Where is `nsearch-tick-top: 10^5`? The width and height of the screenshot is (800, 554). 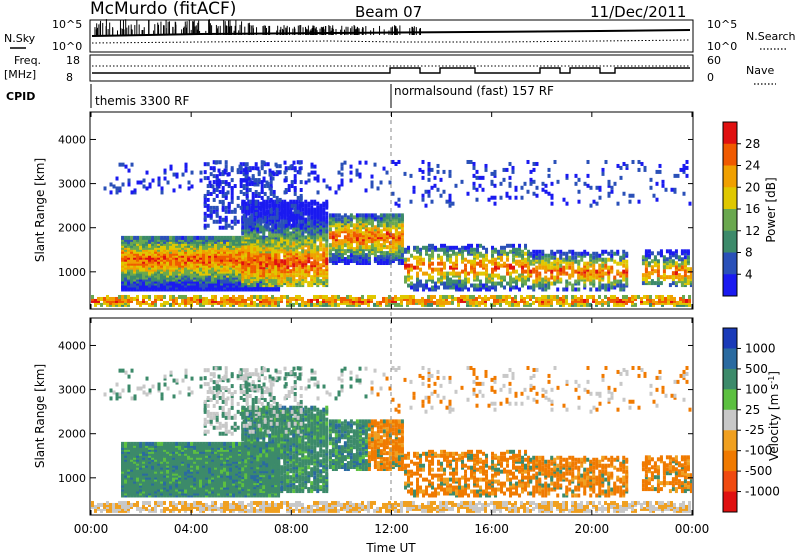 nsearch-tick-top: 10^5 is located at coordinates (722, 24).